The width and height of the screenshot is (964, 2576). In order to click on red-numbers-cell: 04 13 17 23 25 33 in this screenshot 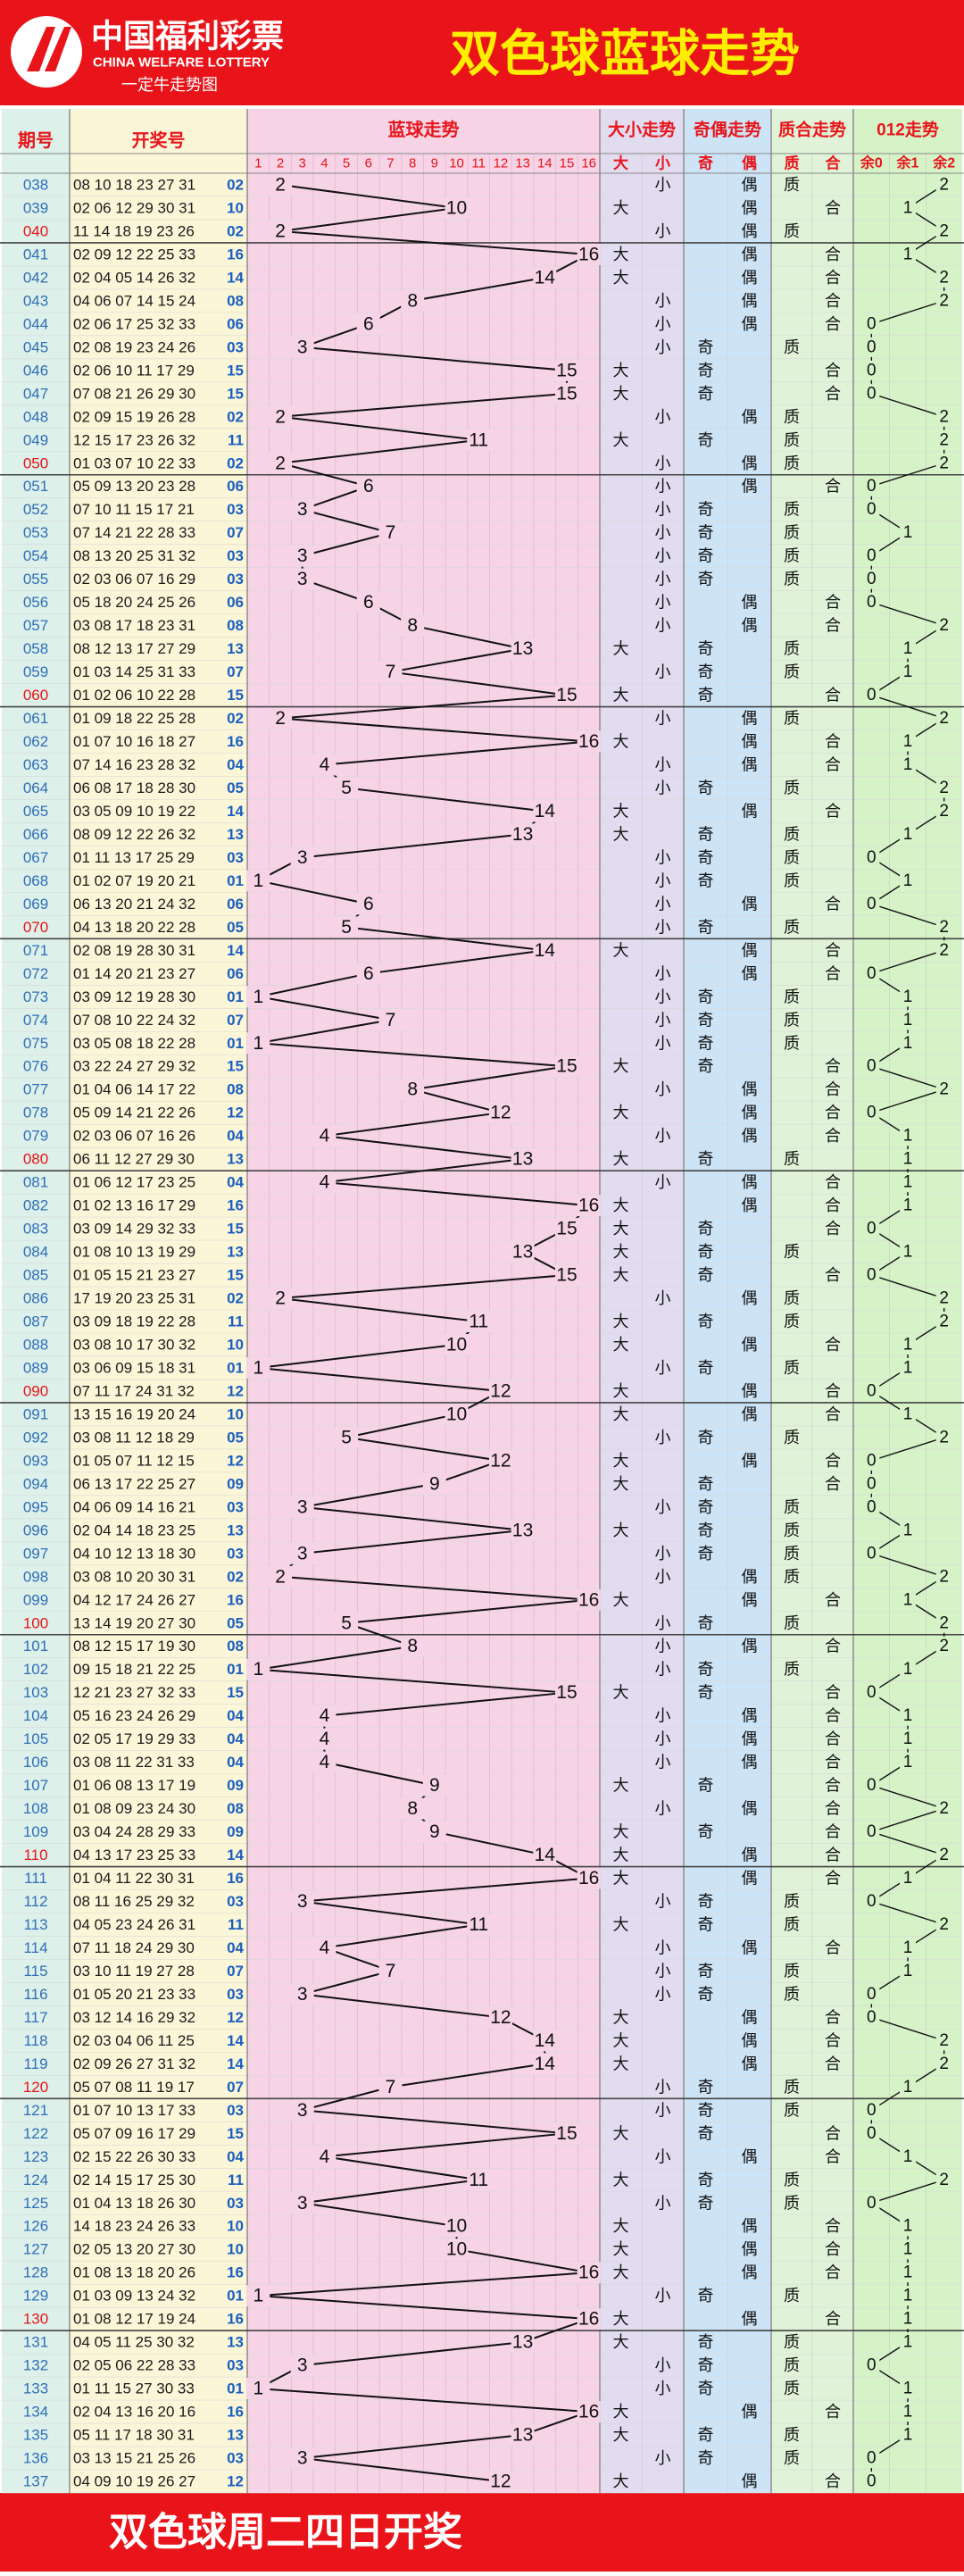, I will do `click(134, 1855)`.